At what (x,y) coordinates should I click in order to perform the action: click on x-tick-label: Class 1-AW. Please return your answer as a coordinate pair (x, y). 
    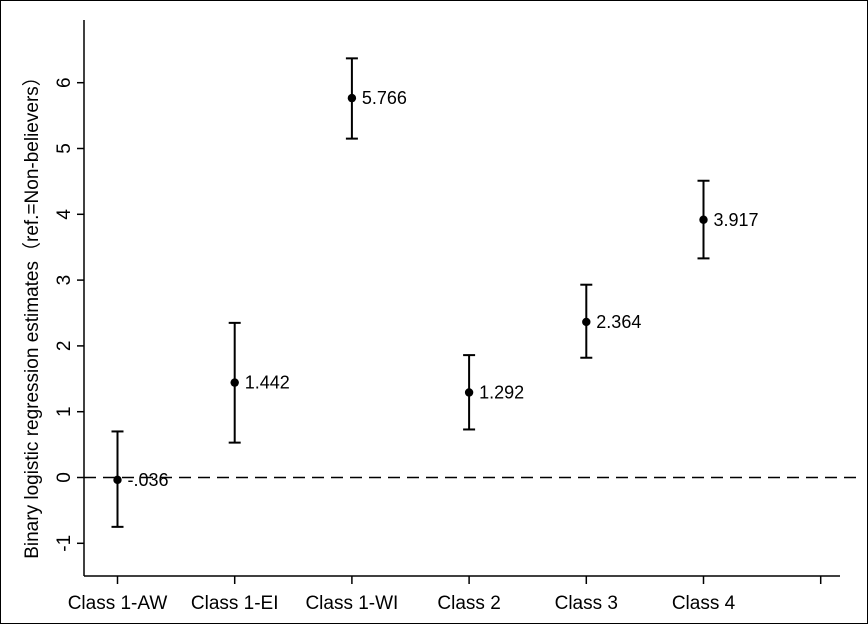
    Looking at the image, I should click on (118, 603).